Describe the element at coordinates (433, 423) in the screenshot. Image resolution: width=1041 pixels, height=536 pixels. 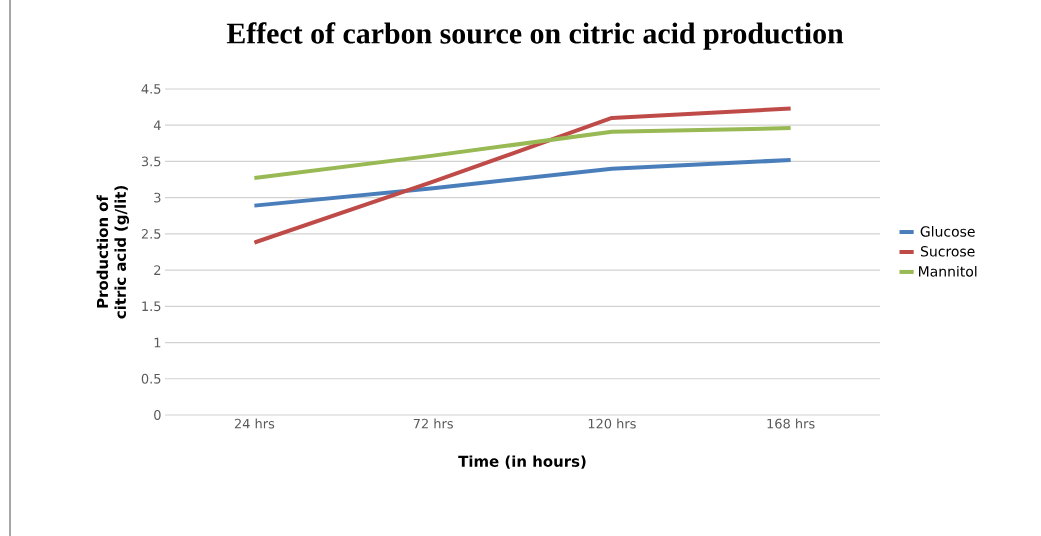
I see `x-tick-label: 72 hrs` at that location.